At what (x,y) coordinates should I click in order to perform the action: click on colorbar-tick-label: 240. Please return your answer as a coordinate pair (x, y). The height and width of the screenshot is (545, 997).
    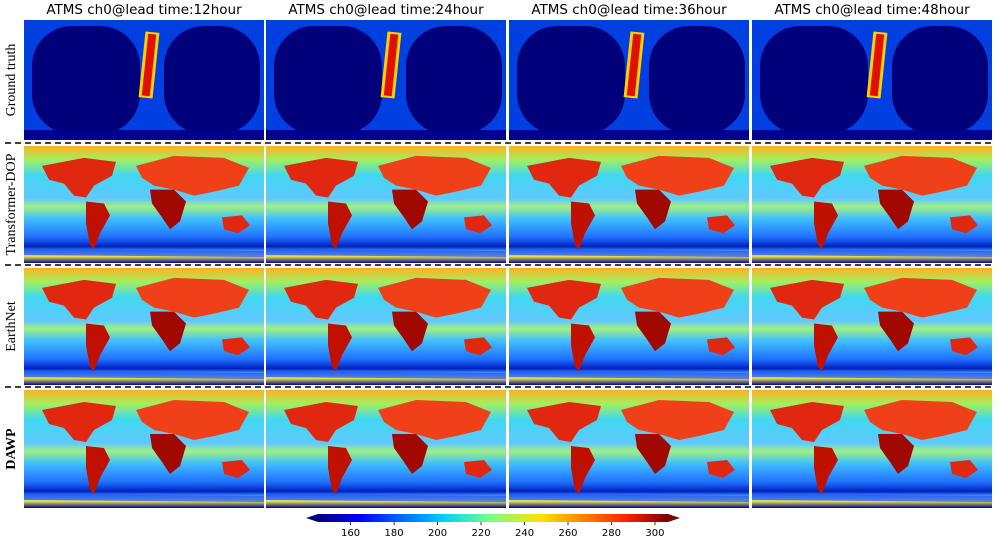
    Looking at the image, I should click on (524, 533).